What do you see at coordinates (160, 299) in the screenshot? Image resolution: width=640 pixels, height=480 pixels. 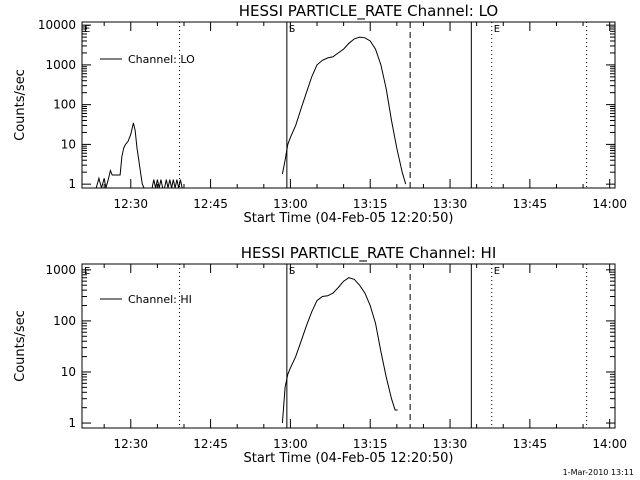 I see `legend-label: Channel: HI` at bounding box center [160, 299].